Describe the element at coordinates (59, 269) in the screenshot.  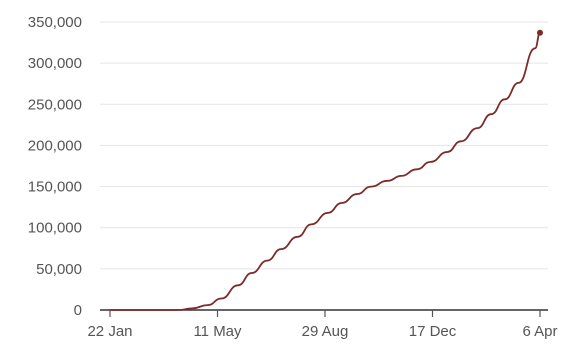
I see `y-tick-label: 50,000` at that location.